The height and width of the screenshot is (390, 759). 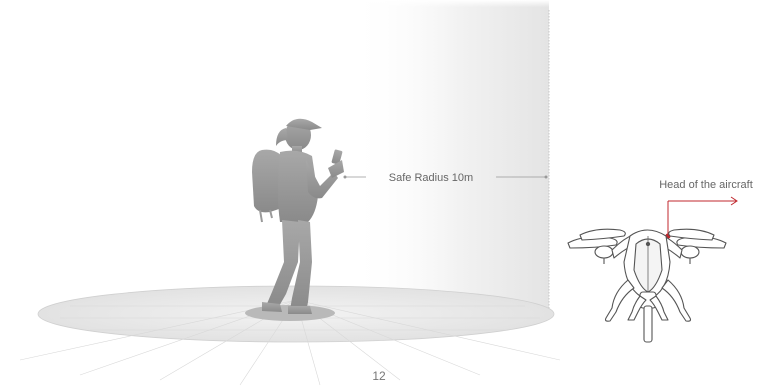 I want to click on head-of-aircraft-pointer, so click(x=701, y=217).